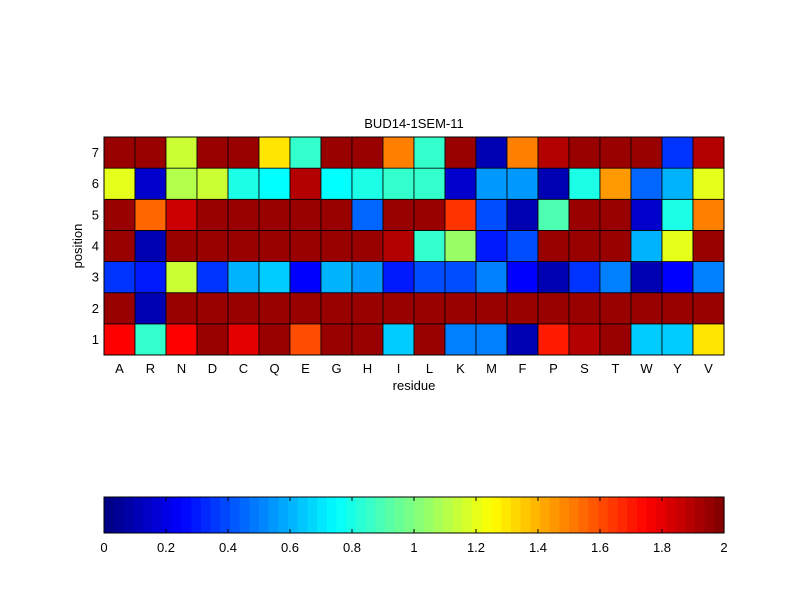  I want to click on heatmap-cell-6-G, so click(336, 183).